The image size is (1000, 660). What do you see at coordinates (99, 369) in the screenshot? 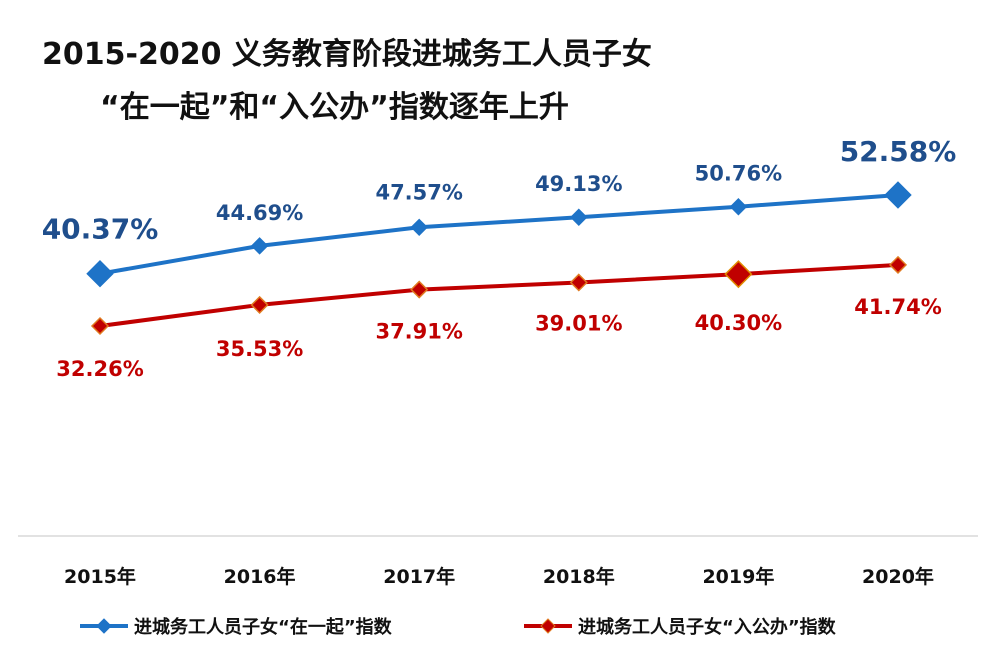
I see `series-2-data-label-1: 32.26%` at bounding box center [99, 369].